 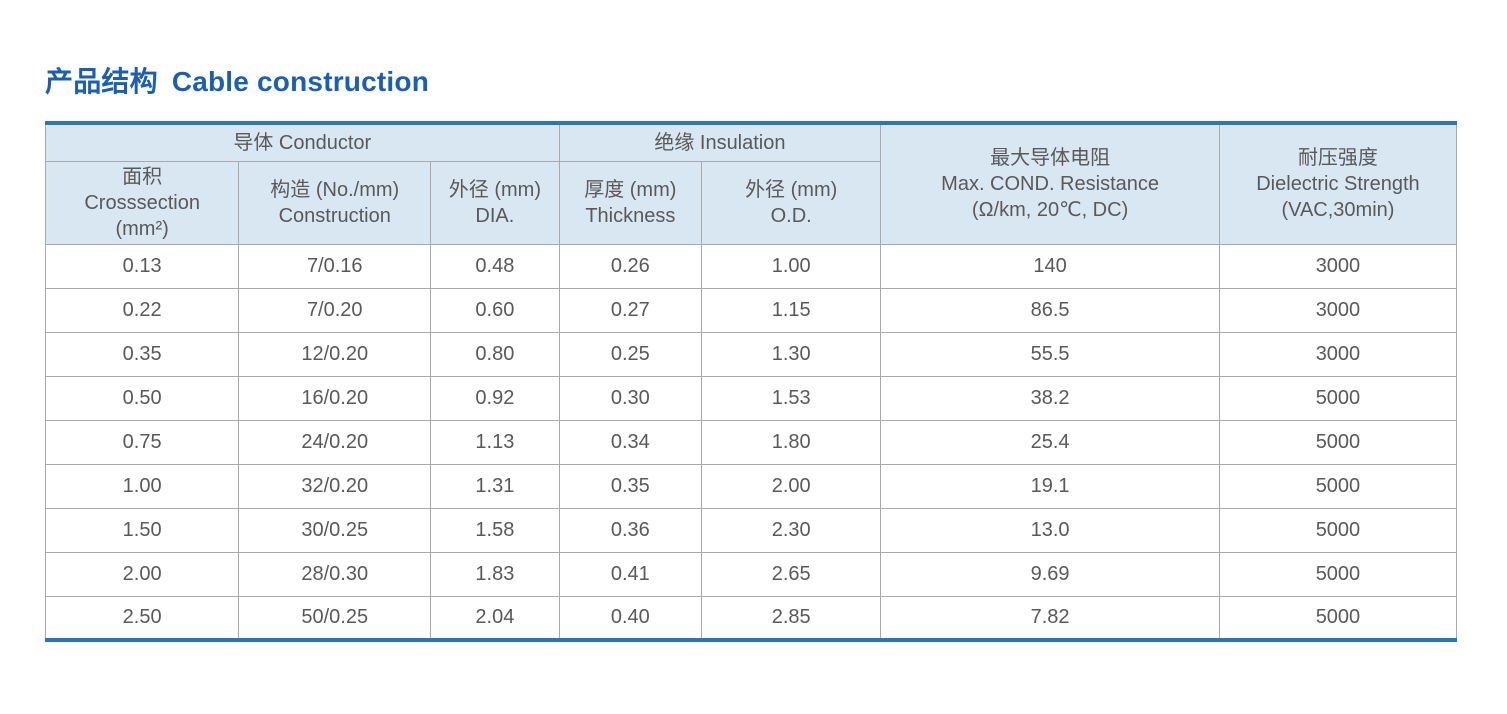 What do you see at coordinates (1050, 158) in the screenshot?
I see `header-resistance-line1: 最大导体电阻` at bounding box center [1050, 158].